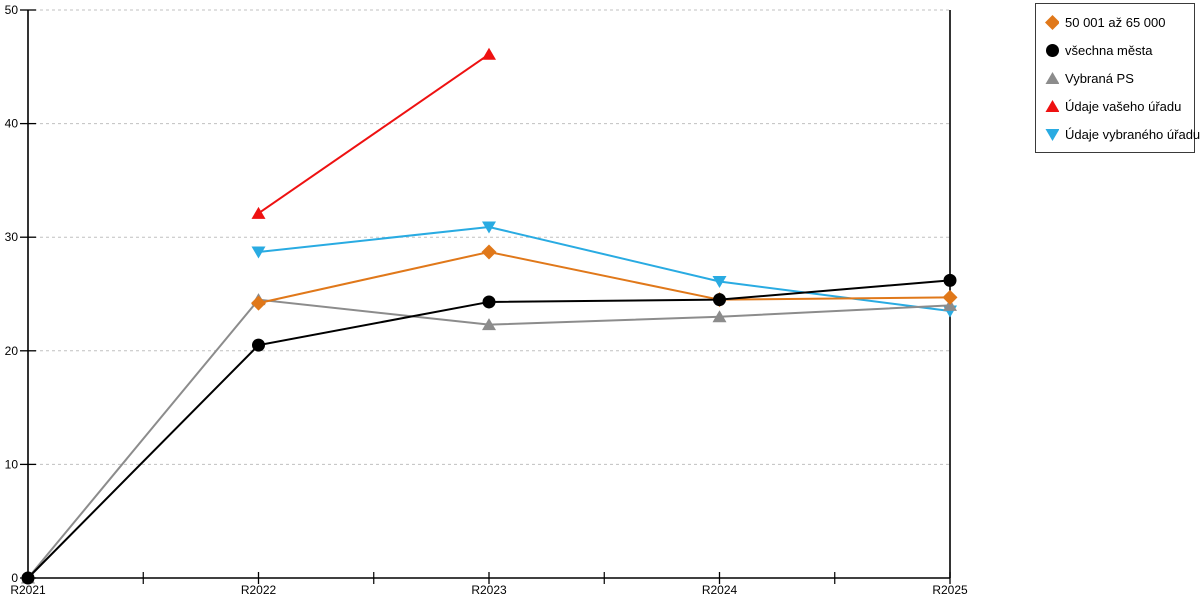 The image size is (1200, 600). What do you see at coordinates (720, 590) in the screenshot?
I see `svg-text: R2024` at bounding box center [720, 590].